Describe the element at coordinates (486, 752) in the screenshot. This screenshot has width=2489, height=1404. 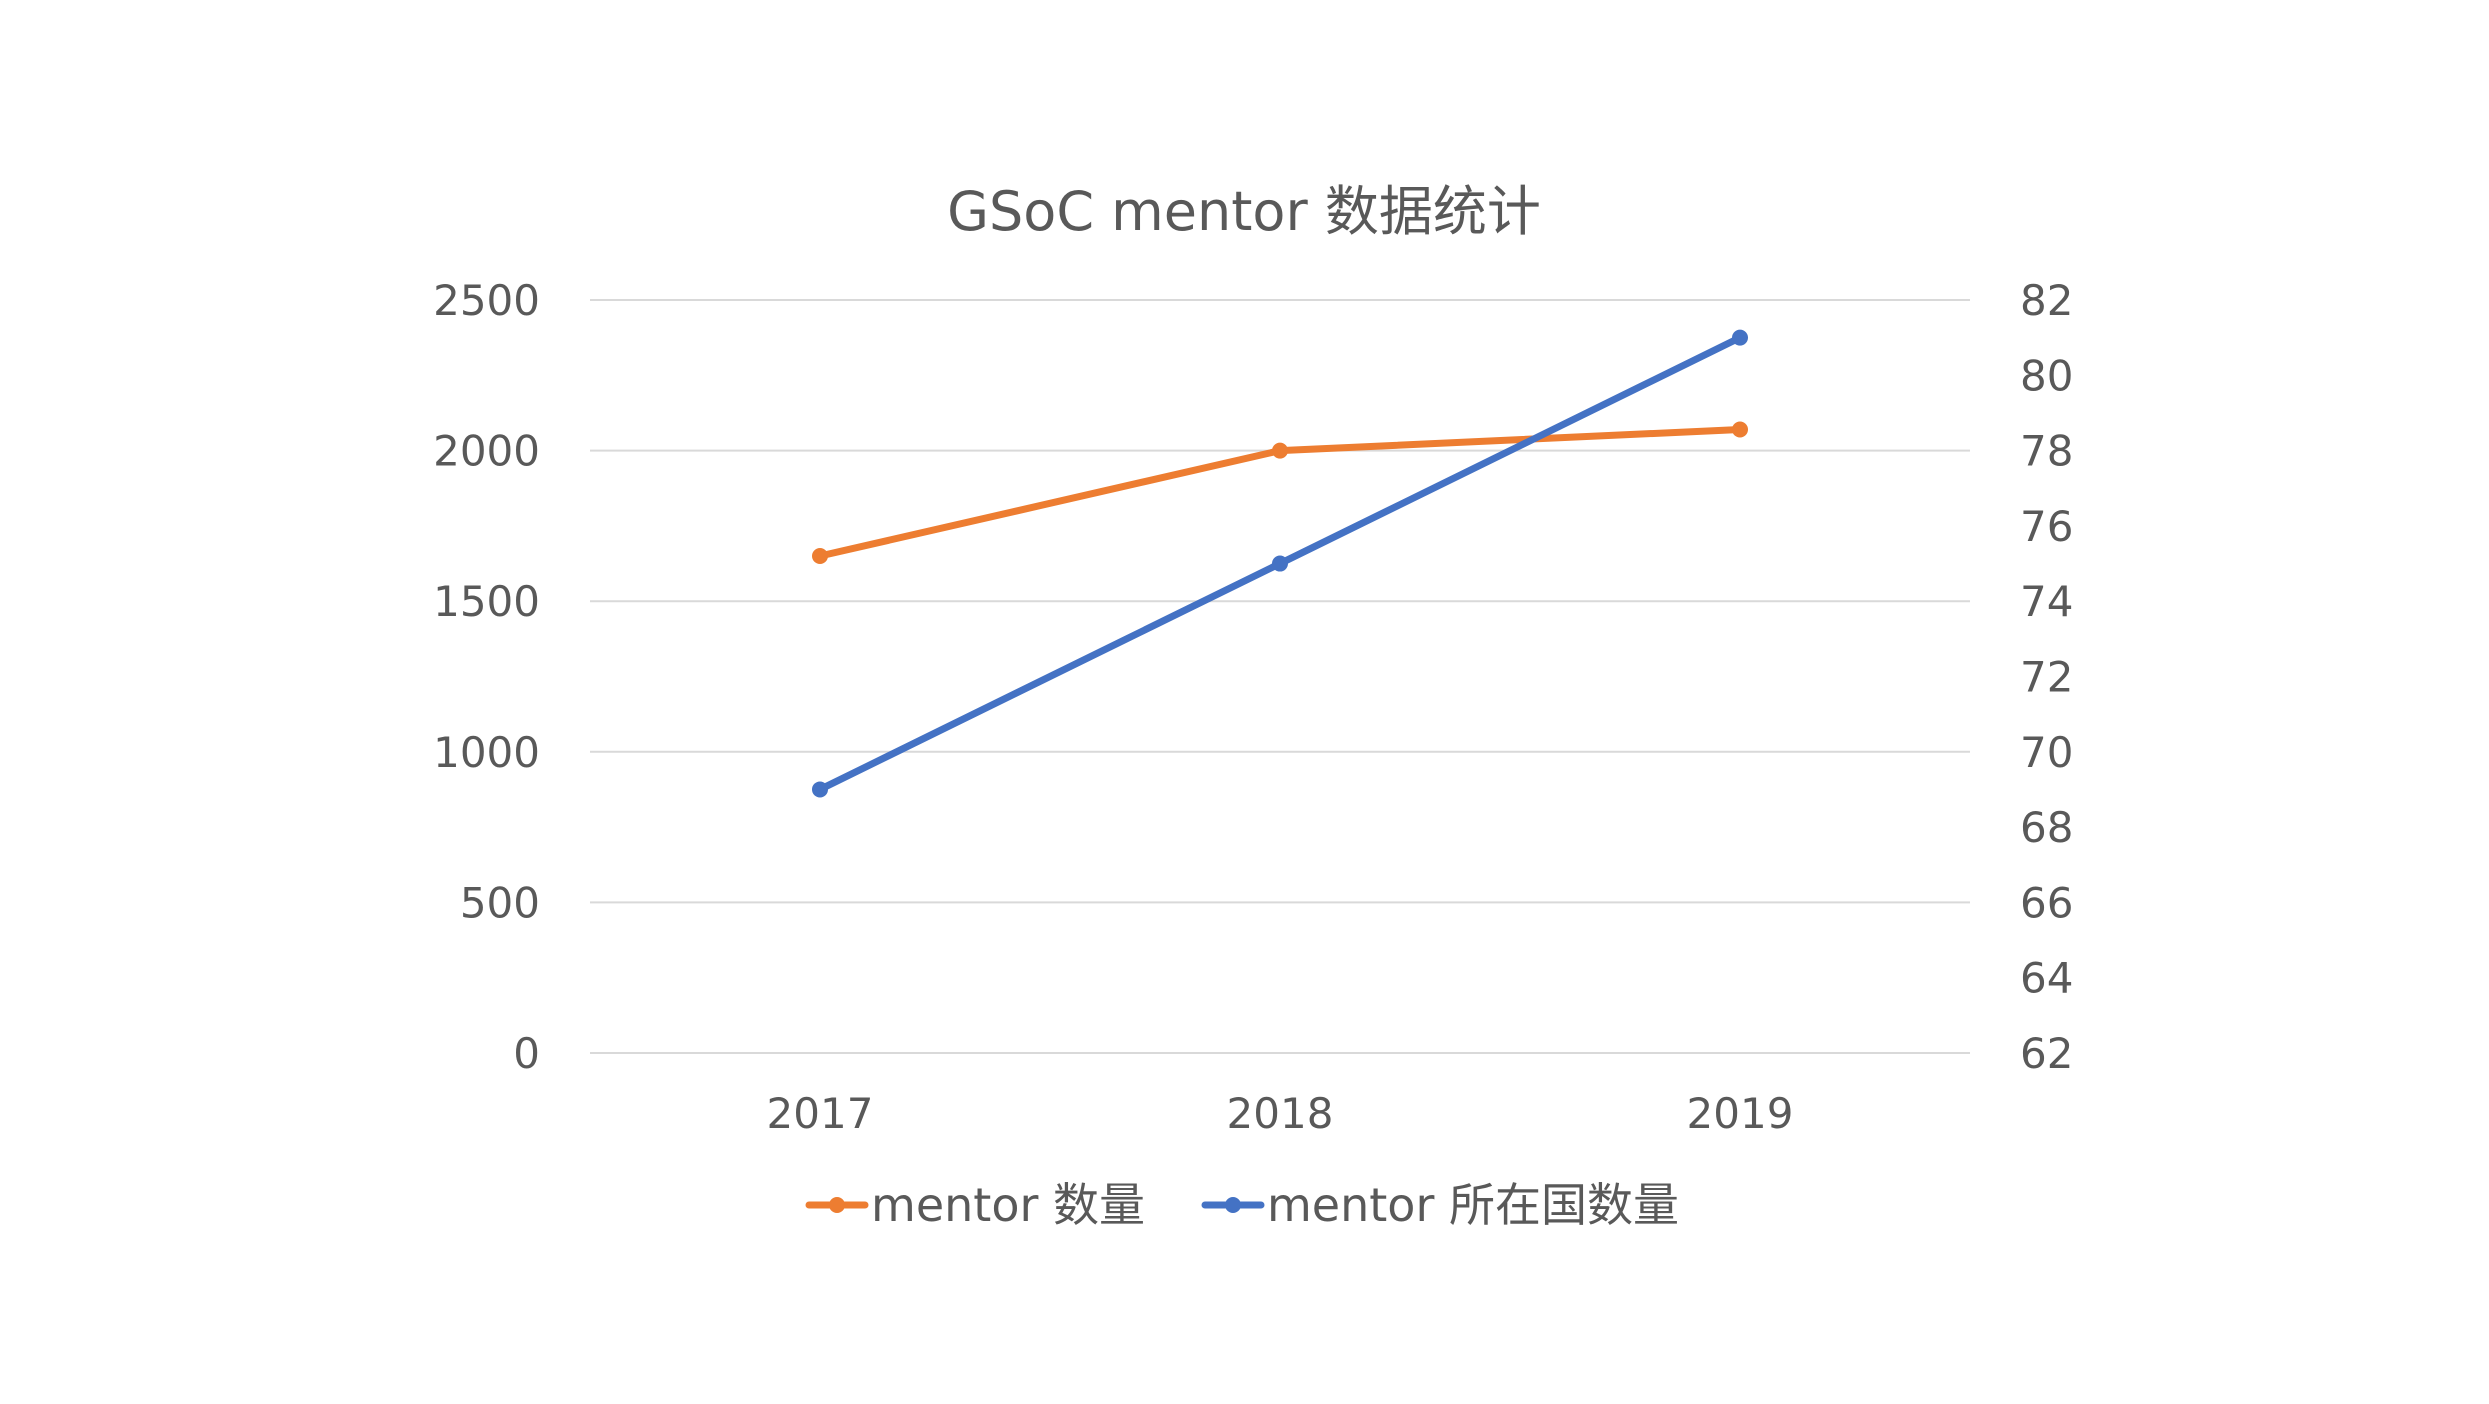
I see `left-tick-label: 1000` at that location.